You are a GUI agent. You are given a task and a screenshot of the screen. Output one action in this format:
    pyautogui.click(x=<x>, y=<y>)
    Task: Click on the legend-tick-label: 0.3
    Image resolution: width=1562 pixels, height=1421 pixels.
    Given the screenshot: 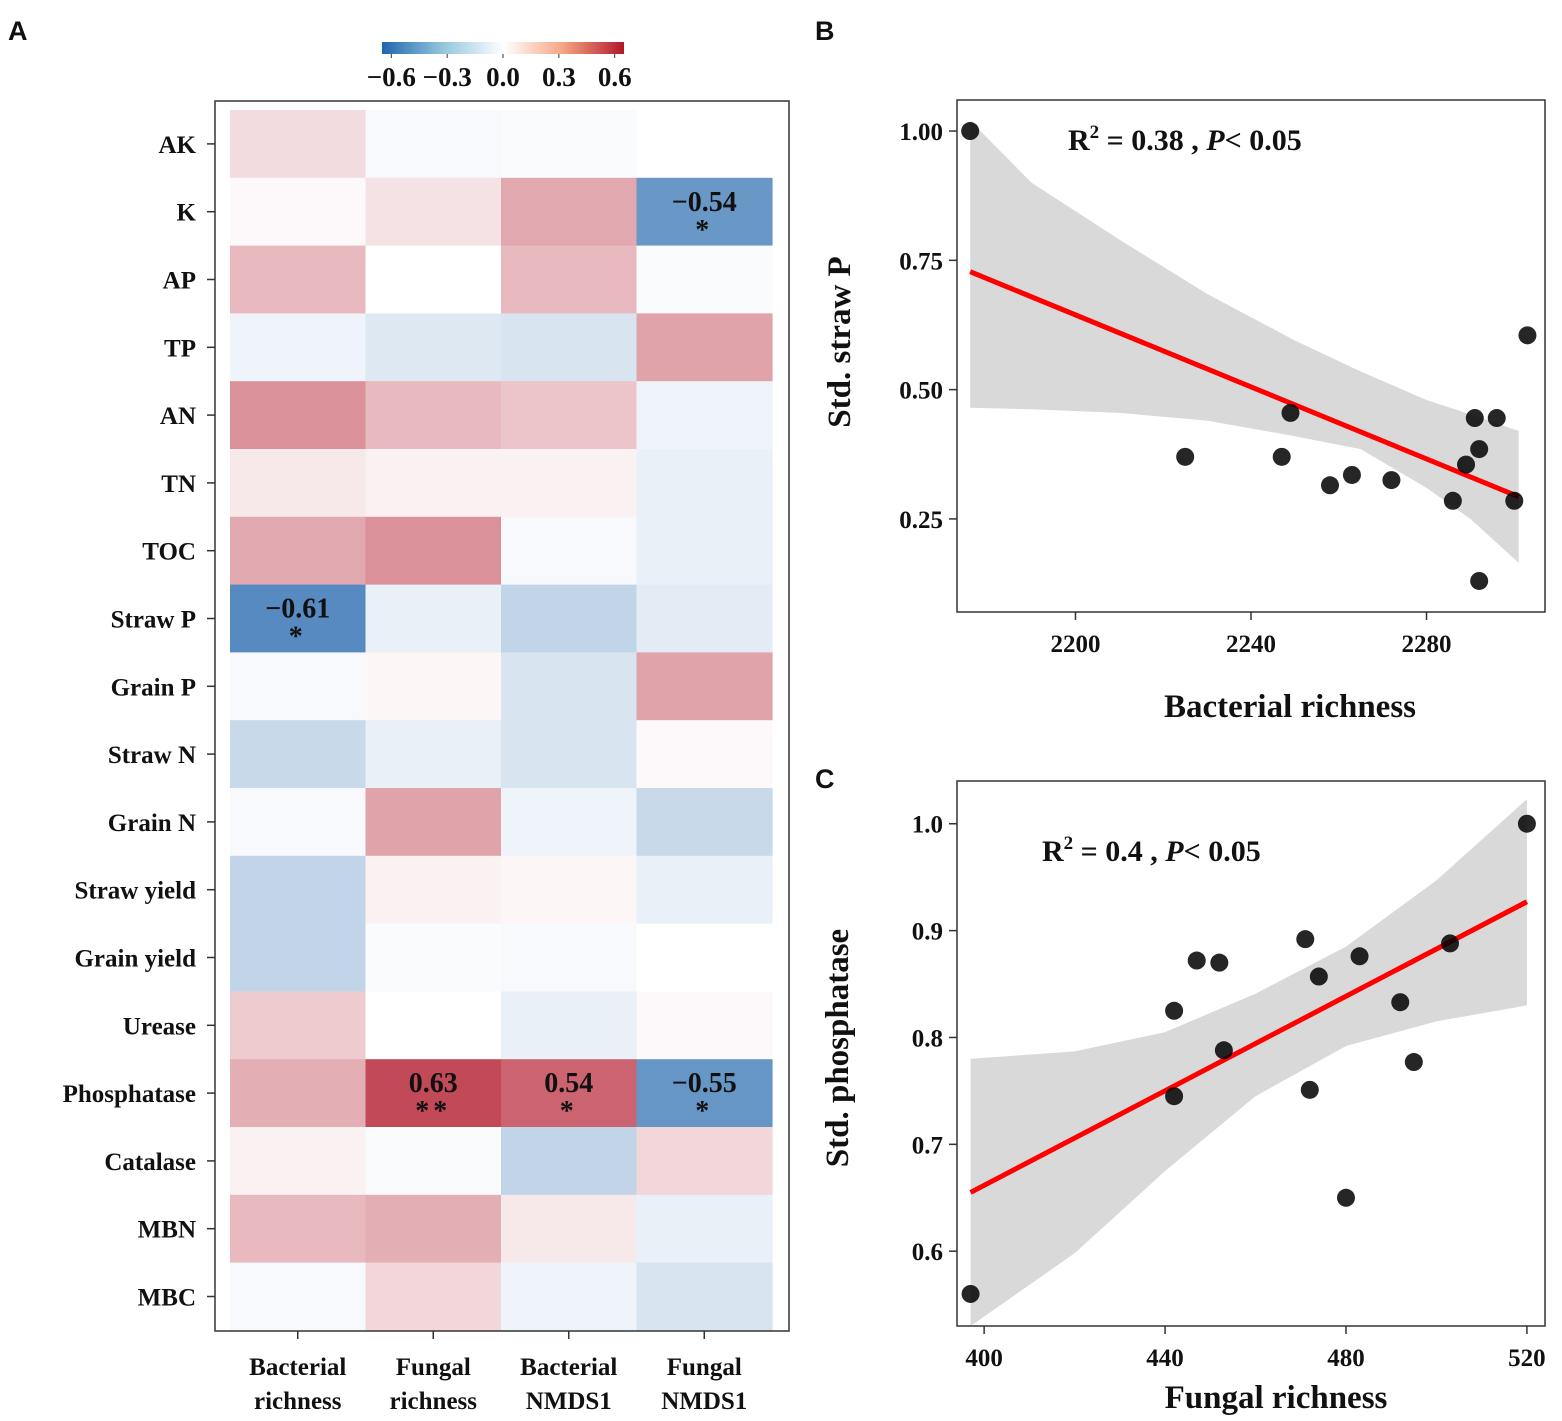 What is the action you would take?
    pyautogui.click(x=559, y=77)
    